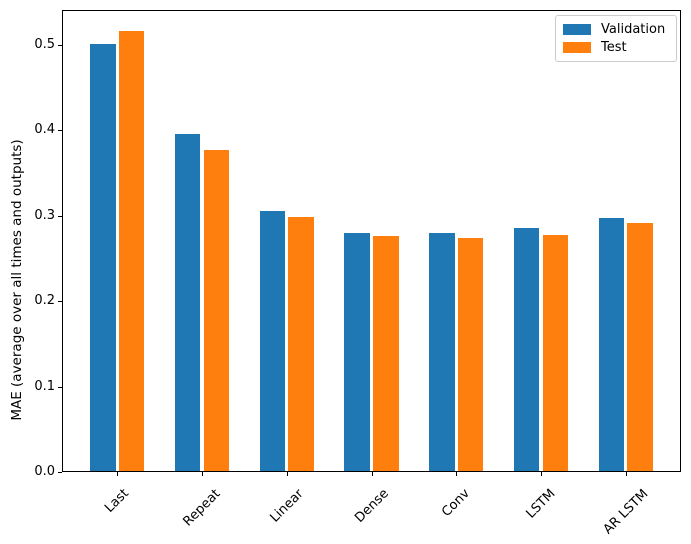 This screenshot has width=691, height=544. I want to click on x-tick-label-conv: Conv, so click(456, 503).